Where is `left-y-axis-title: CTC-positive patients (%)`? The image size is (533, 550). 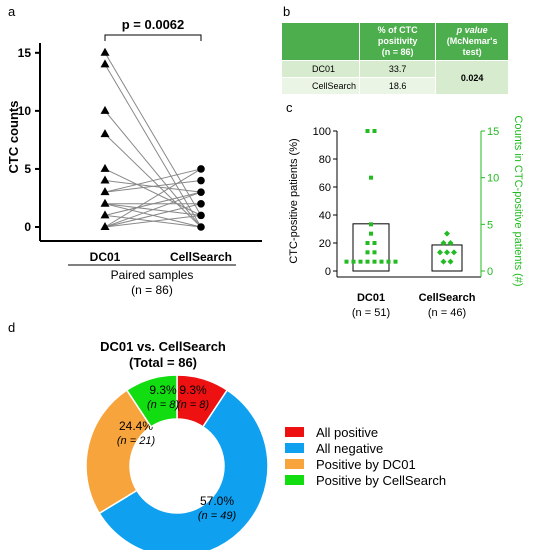 left-y-axis-title: CTC-positive patients (%) is located at coordinates (294, 200).